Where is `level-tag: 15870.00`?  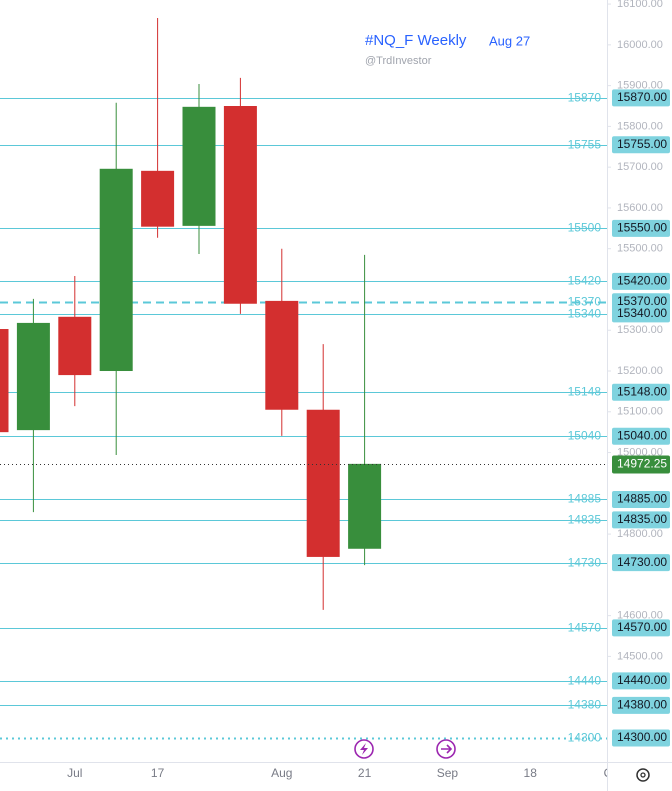
level-tag: 15870.00 is located at coordinates (642, 97).